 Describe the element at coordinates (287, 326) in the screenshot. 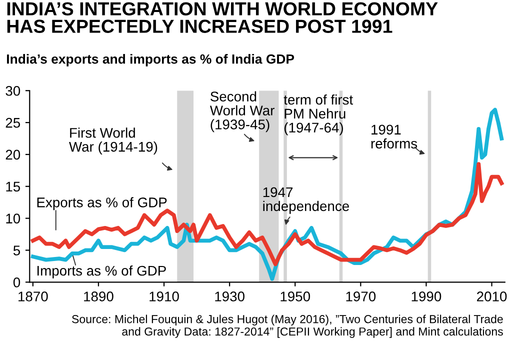

I see `source-note: Source: Michel Fouquin & Jules Hugot (May 2016), ”Two Centuries of Bilateral Trade and Gravity Data: 1827-2014” [CEPII Working Paper] and Mint calculations` at that location.